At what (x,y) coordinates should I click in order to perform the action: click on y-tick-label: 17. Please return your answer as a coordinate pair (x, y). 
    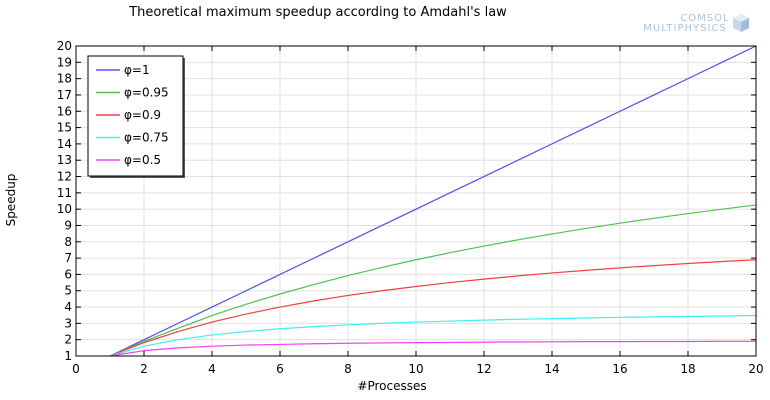
    Looking at the image, I should click on (64, 95).